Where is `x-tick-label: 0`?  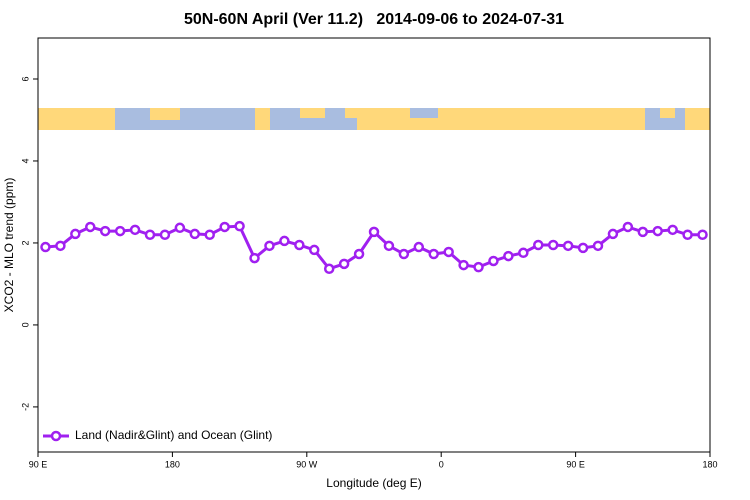 x-tick-label: 0 is located at coordinates (441, 464).